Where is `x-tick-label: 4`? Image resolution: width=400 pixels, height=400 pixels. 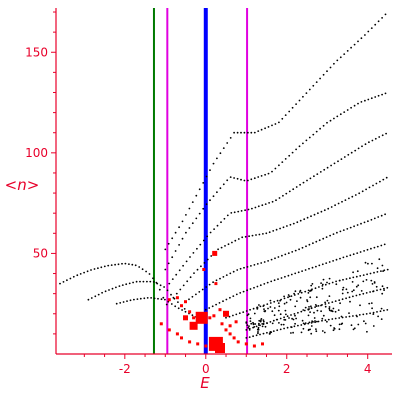 x-tick-label: 4 is located at coordinates (368, 369).